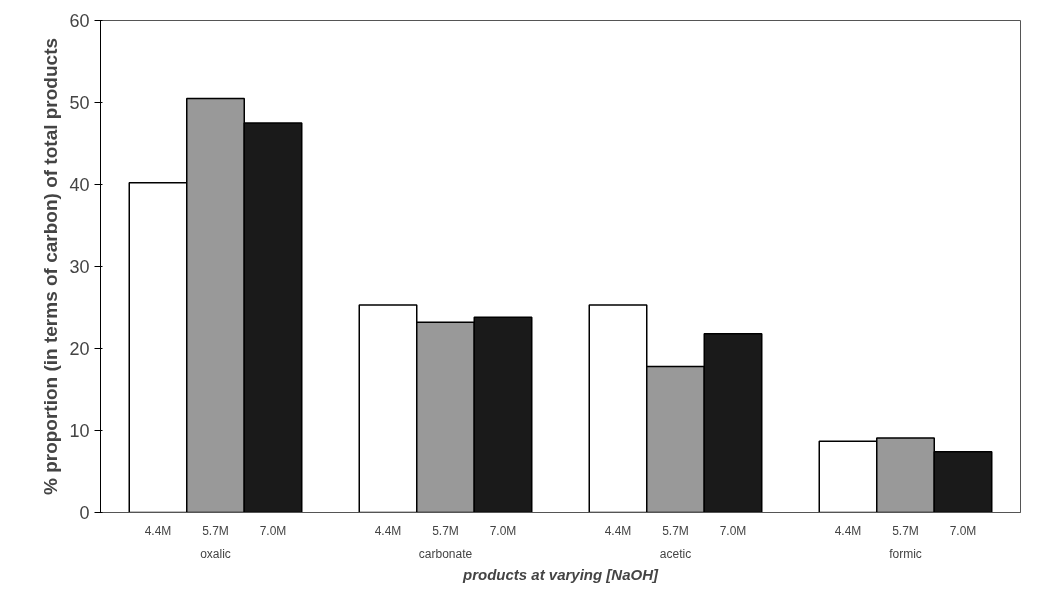  I want to click on x-tick-label: formic, so click(905, 553).